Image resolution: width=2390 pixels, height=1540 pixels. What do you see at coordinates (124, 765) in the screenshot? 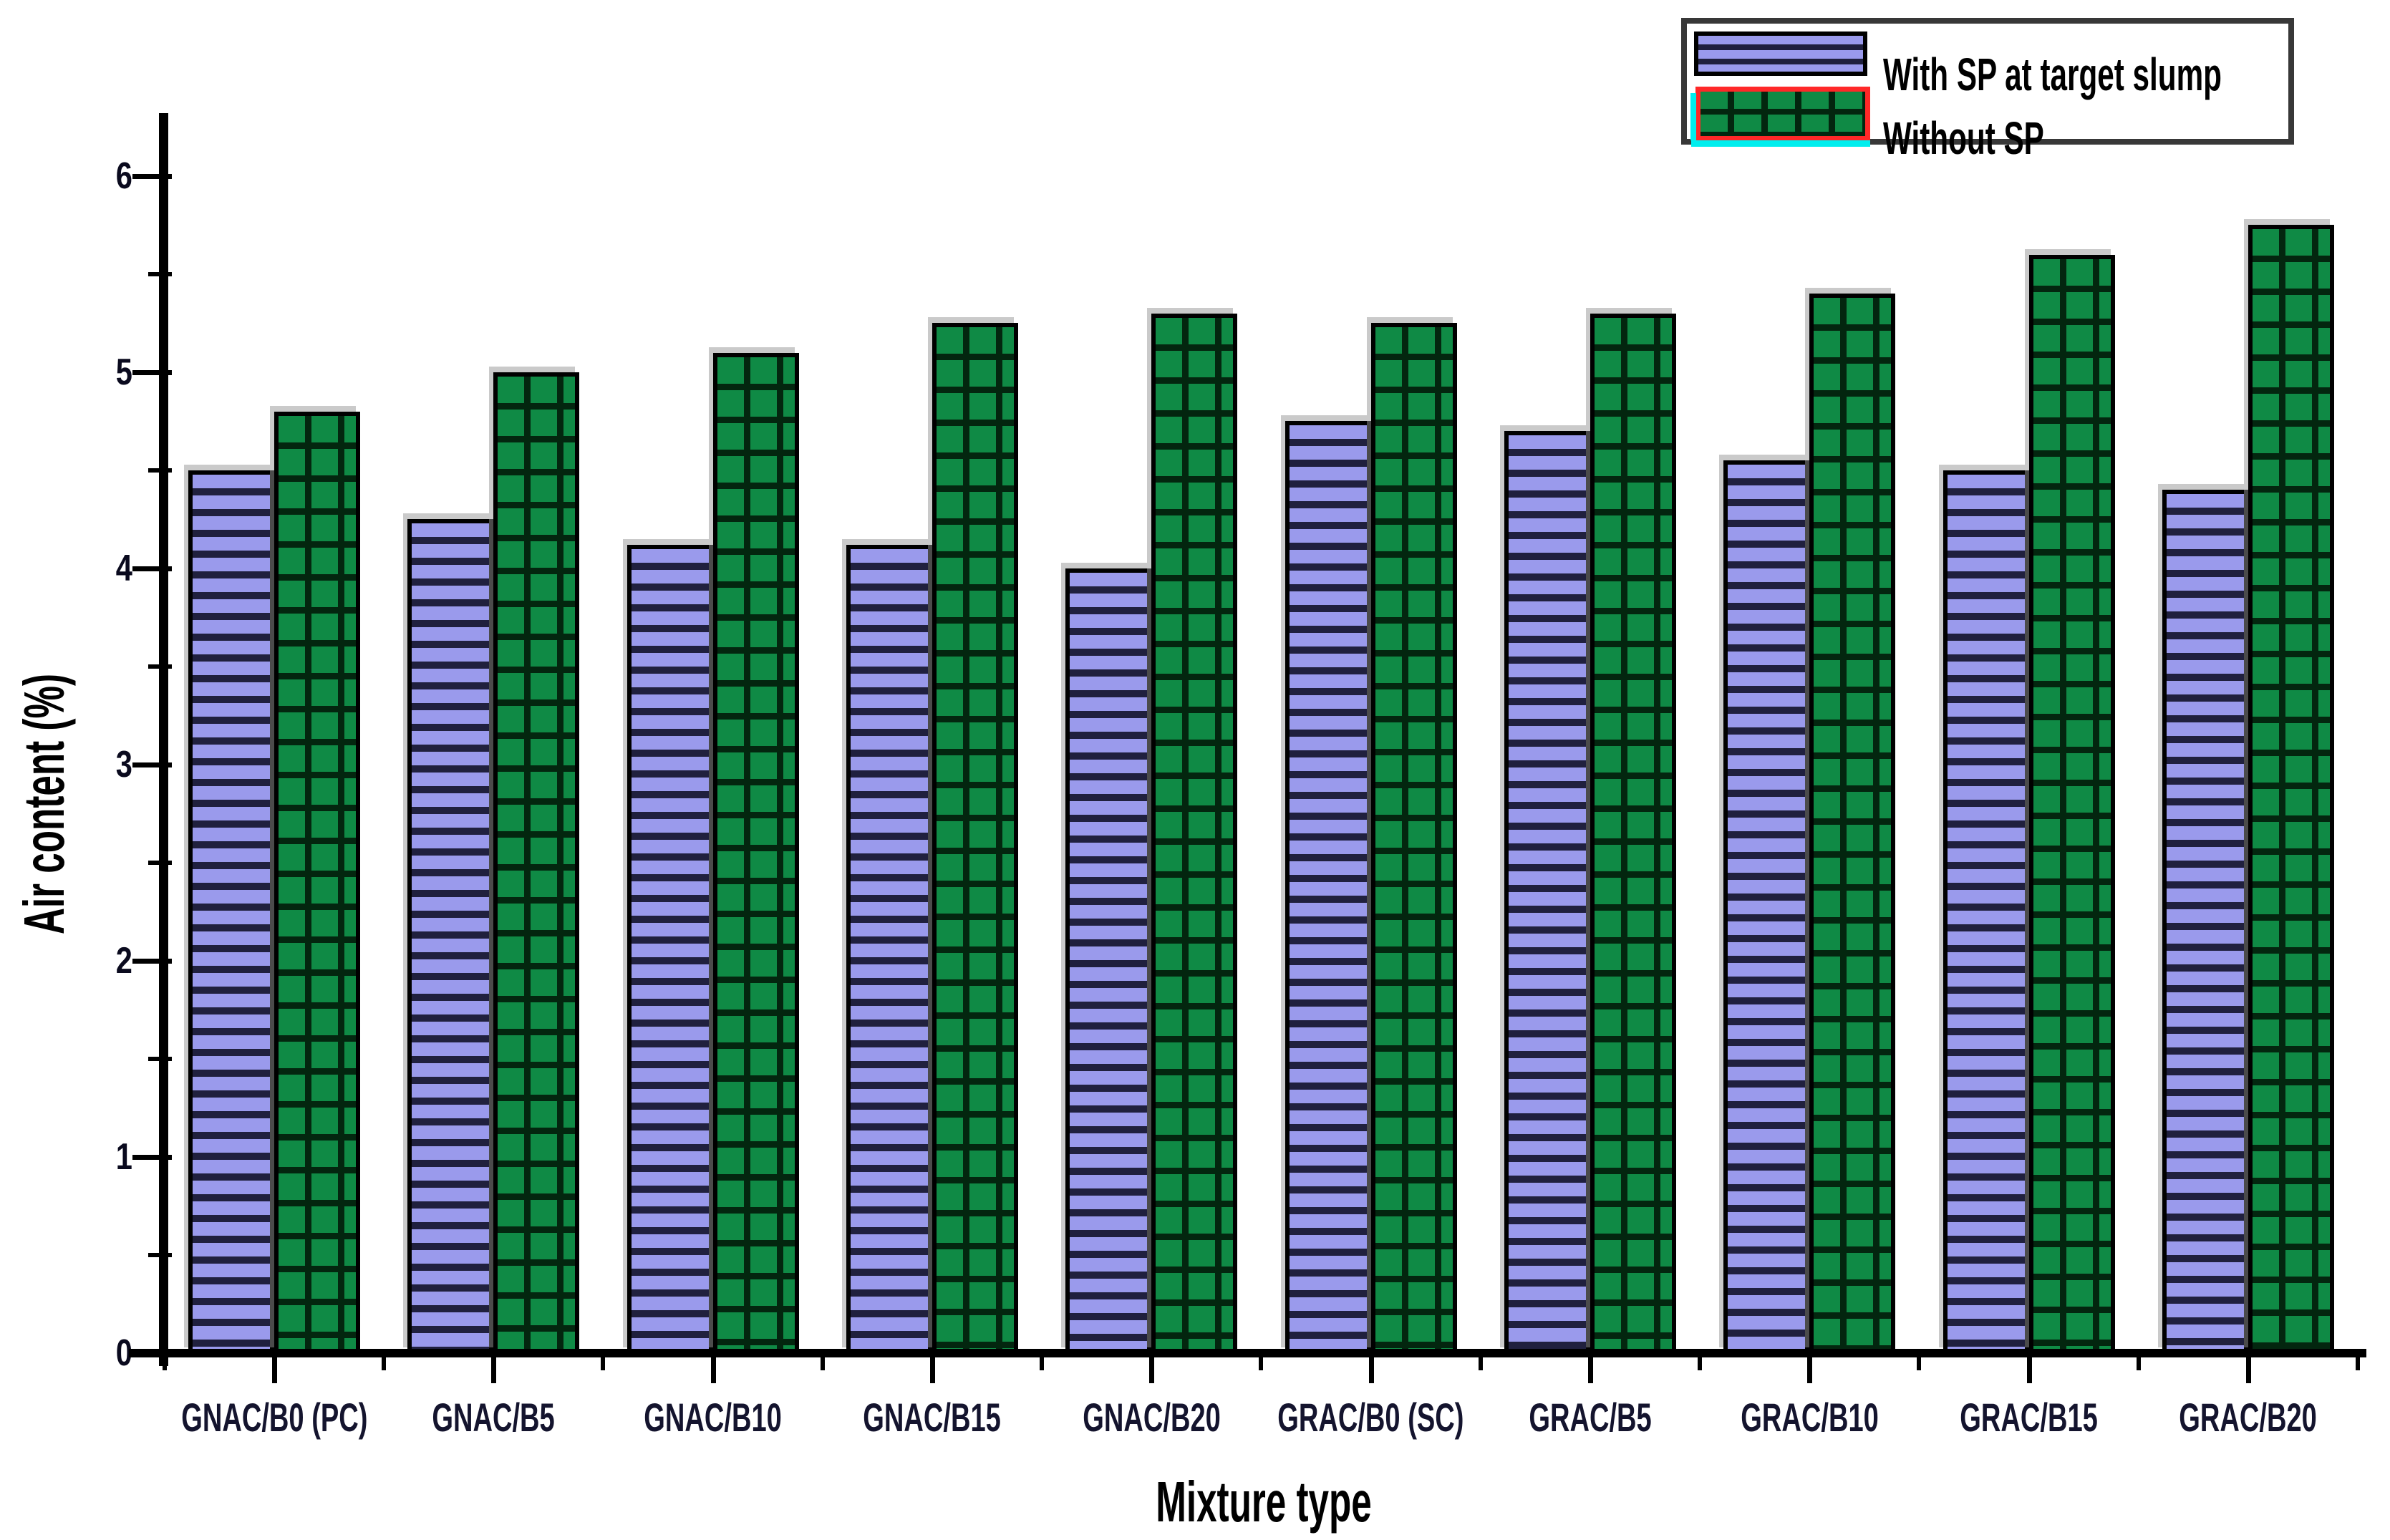
I see `y-tick-label: 3` at bounding box center [124, 765].